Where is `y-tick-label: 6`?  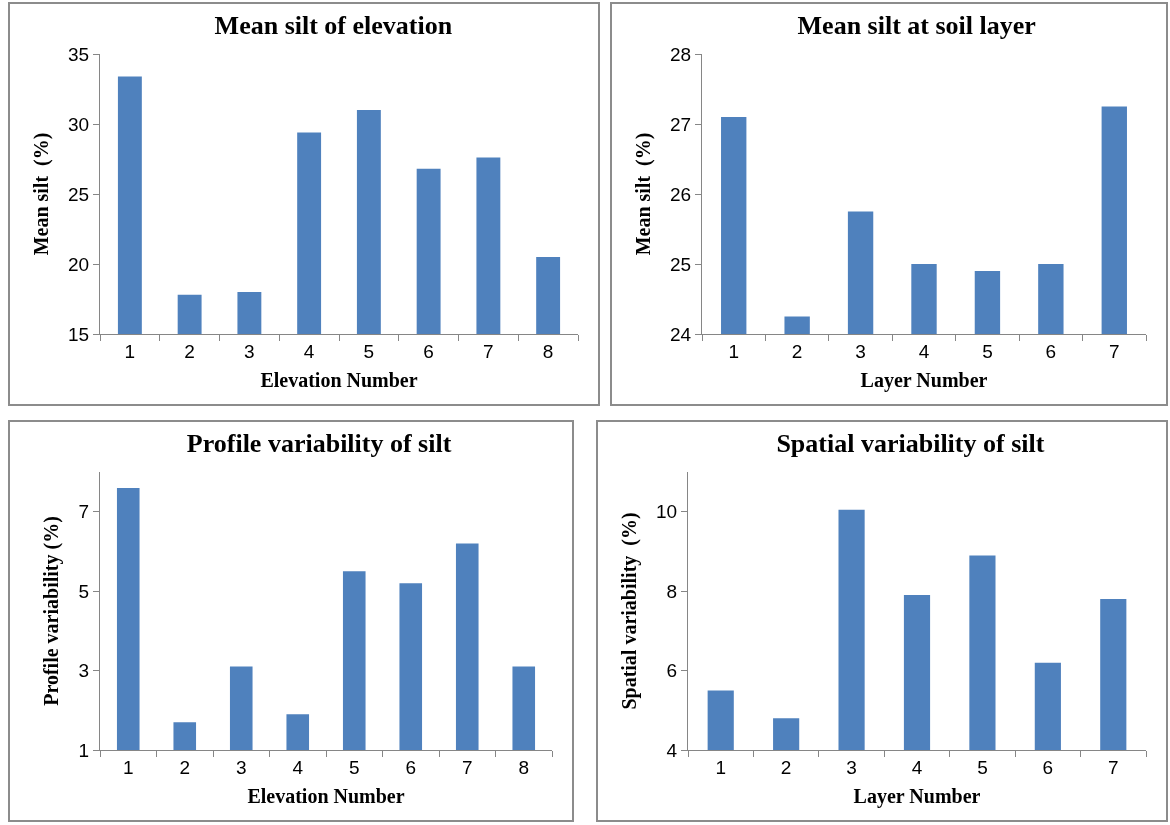 y-tick-label: 6 is located at coordinates (672, 671).